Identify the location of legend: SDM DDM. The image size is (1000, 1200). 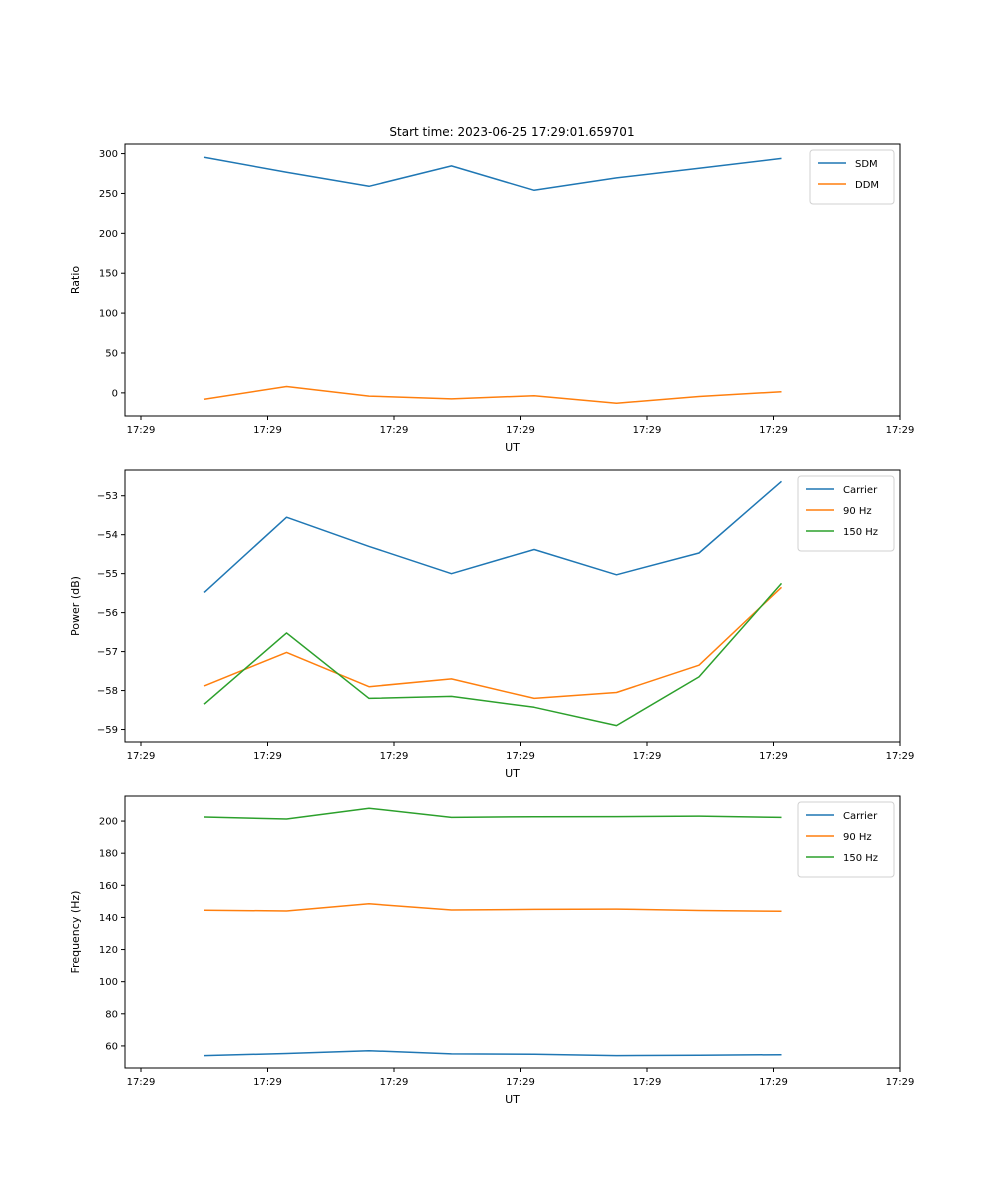
(852, 177).